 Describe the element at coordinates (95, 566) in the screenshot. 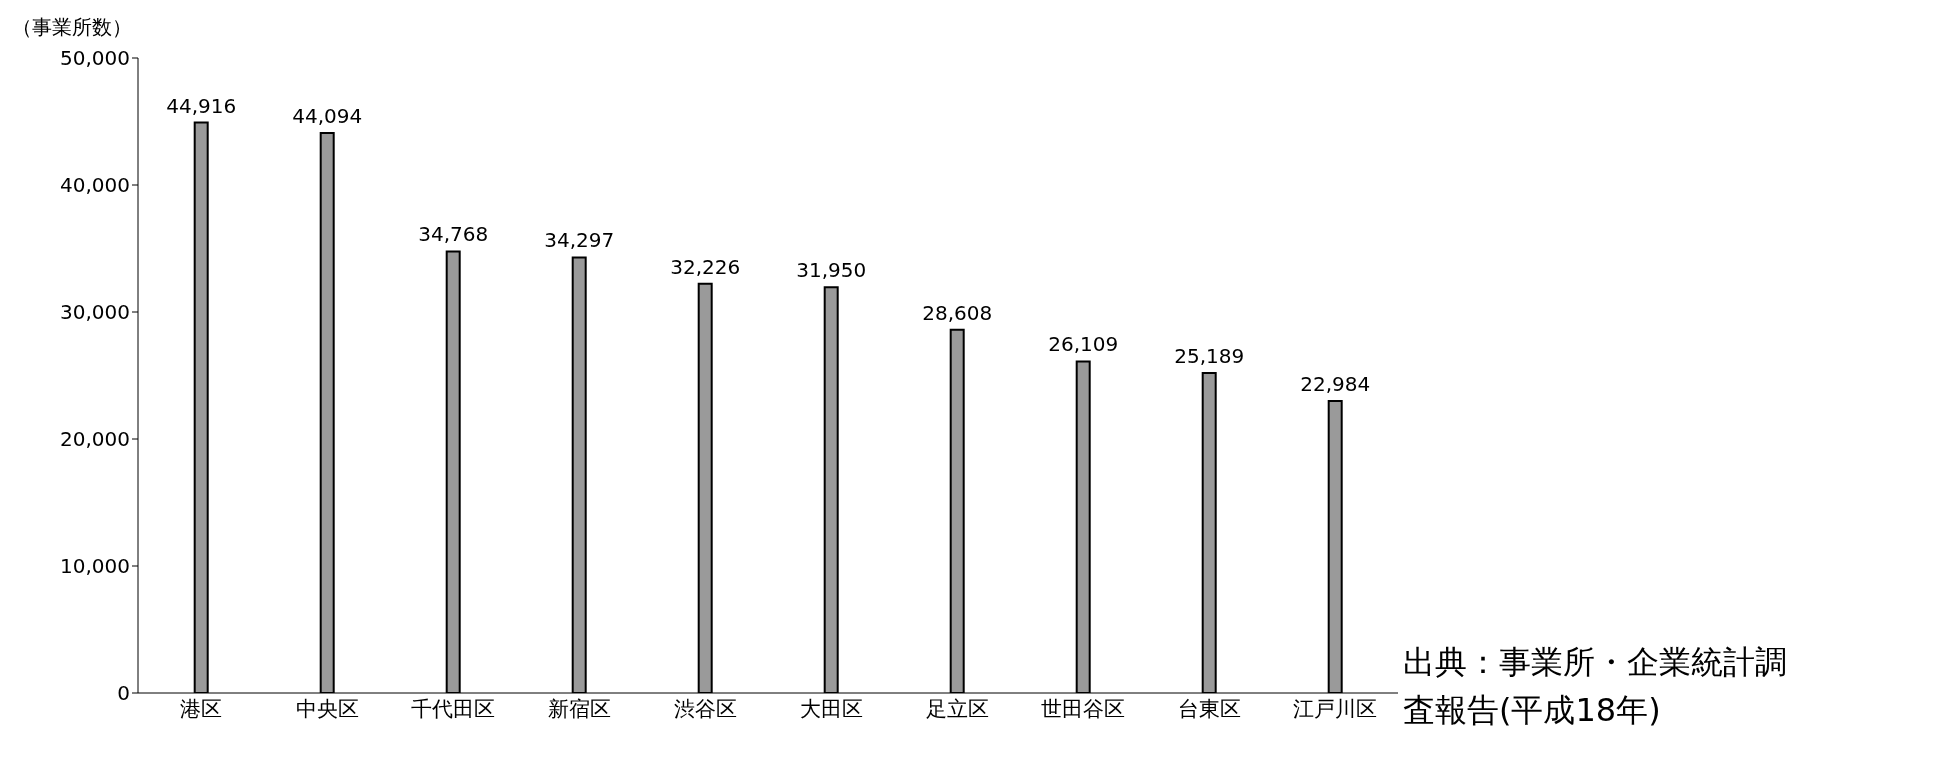

I see `y-tick-label: 10,000` at that location.